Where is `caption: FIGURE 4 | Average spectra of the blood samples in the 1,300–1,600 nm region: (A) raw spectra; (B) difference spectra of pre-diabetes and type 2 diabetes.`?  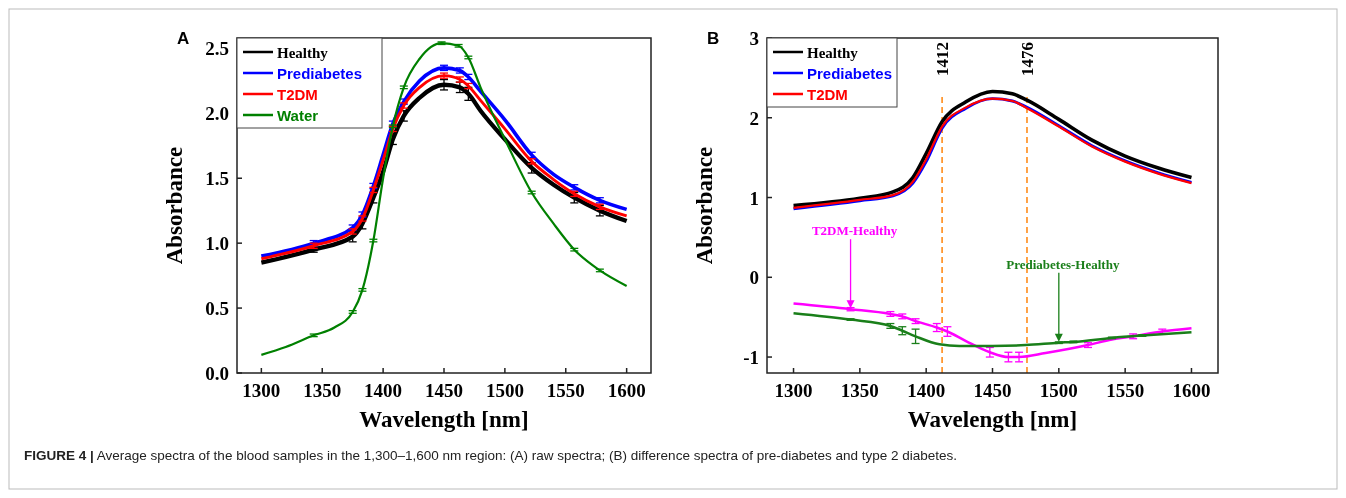
caption: FIGURE 4 | Average spectra of the blood samples in the 1,300–1,600 nm region: (A) raw spectra; (B) difference spectra of pre-diabetes and type 2 diabetes. is located at coordinates (491, 455).